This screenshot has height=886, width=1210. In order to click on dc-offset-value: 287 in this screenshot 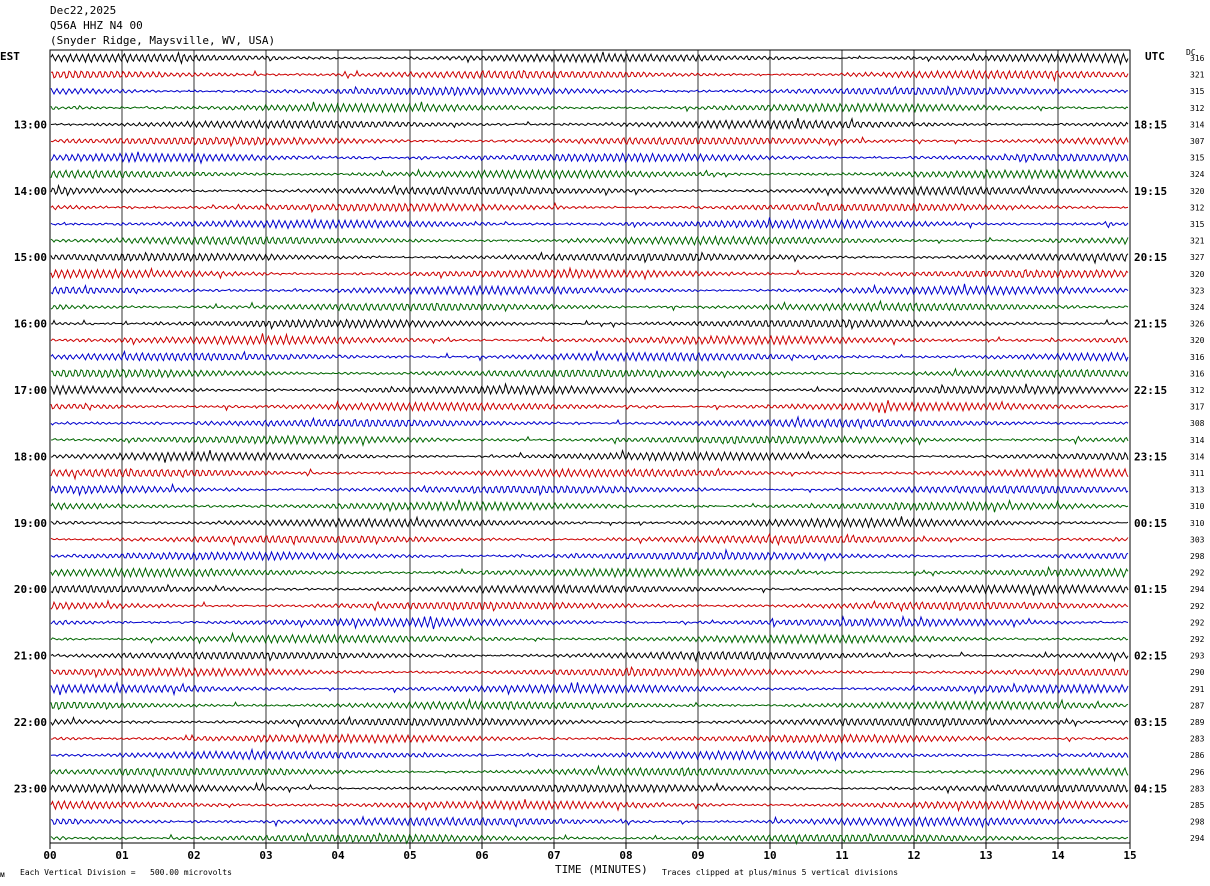, I will do `click(1197, 705)`.